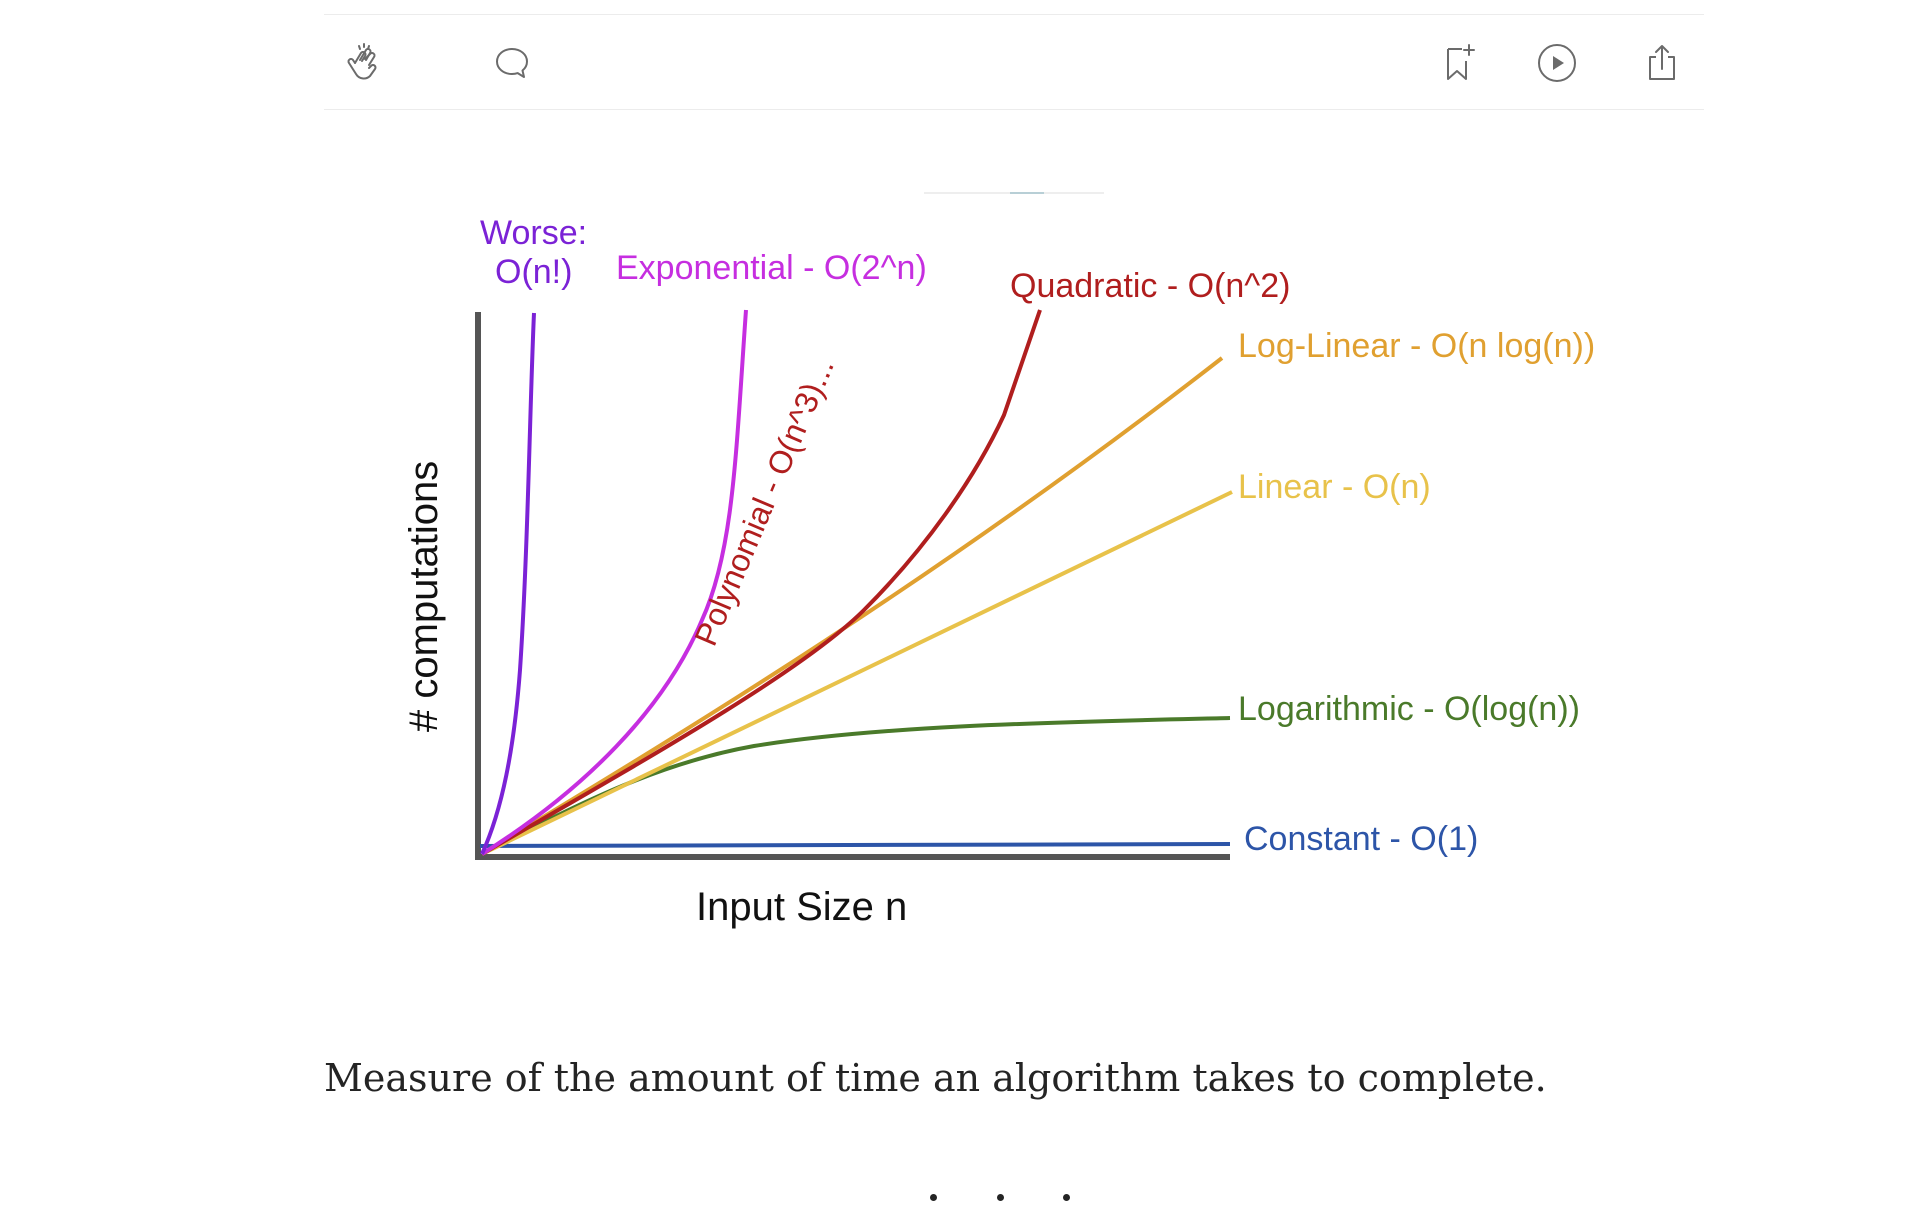 This screenshot has width=1932, height=1205. Describe the element at coordinates (1662, 63) in the screenshot. I see `share-icon` at that location.